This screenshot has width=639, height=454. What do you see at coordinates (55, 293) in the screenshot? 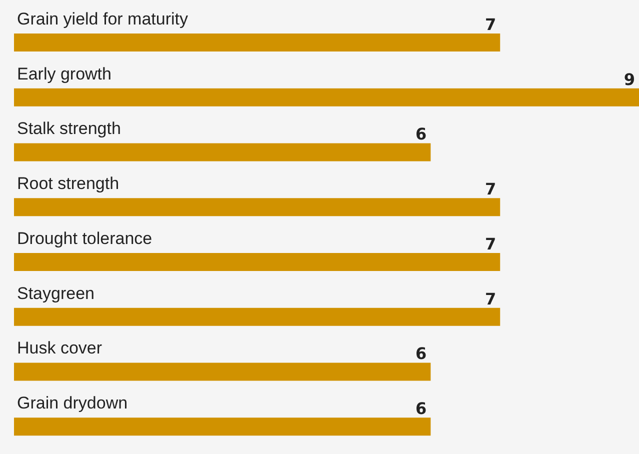
I see `y-tick-label: Staygreen` at bounding box center [55, 293].